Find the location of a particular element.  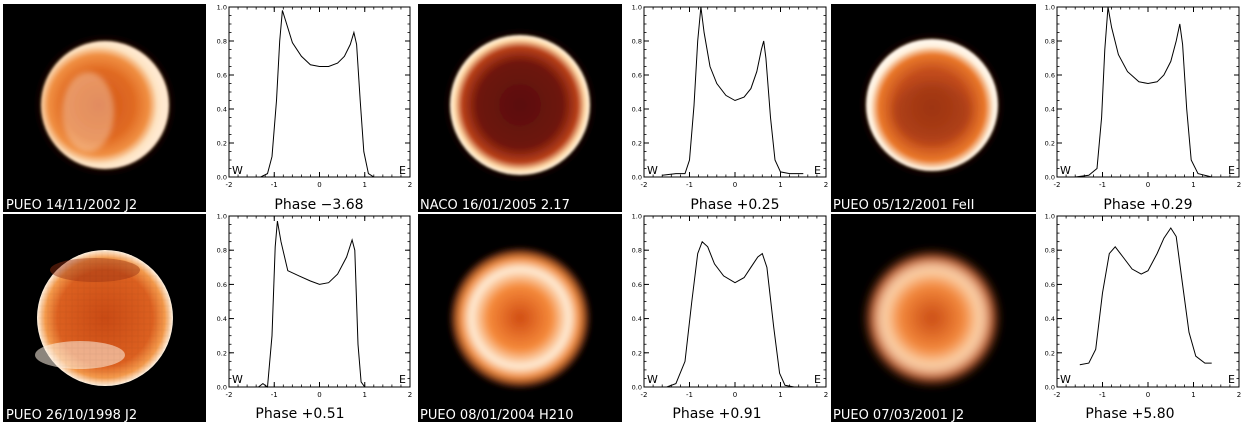

panel-5-image: PUEO 08/01/2004 H210 is located at coordinates (520, 318).